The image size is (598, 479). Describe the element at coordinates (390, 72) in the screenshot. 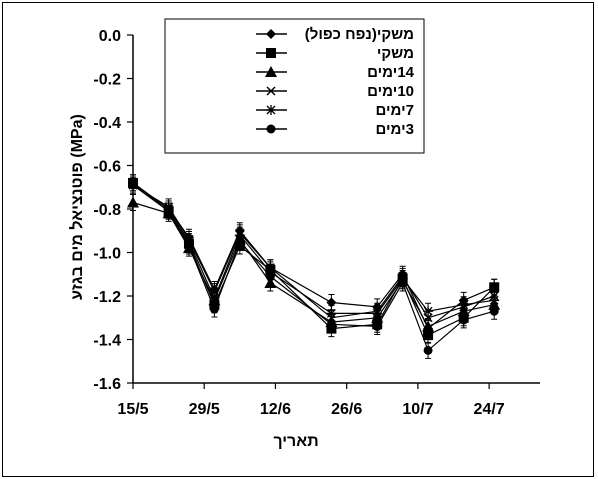

I see `legend-label: 14ימים` at that location.